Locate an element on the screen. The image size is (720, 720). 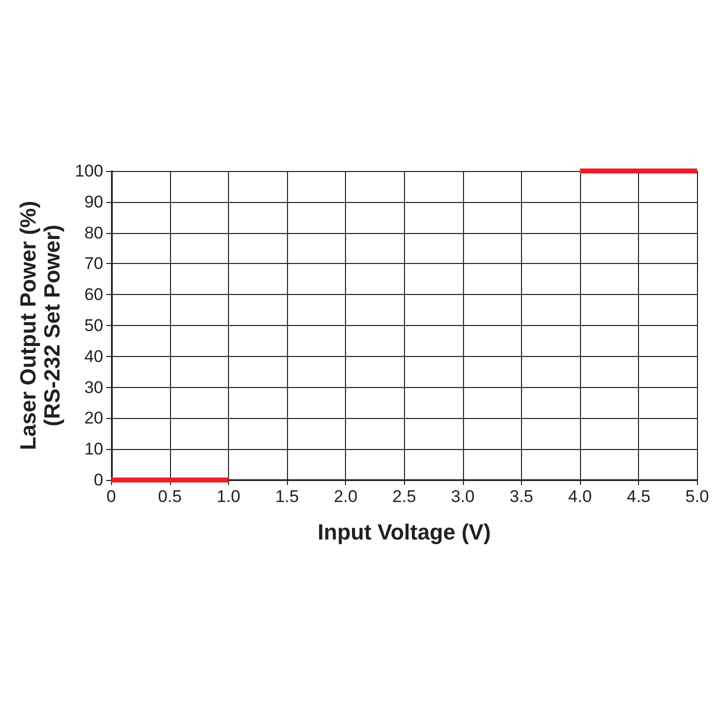
y-tick-label: 60 is located at coordinates (94, 294).